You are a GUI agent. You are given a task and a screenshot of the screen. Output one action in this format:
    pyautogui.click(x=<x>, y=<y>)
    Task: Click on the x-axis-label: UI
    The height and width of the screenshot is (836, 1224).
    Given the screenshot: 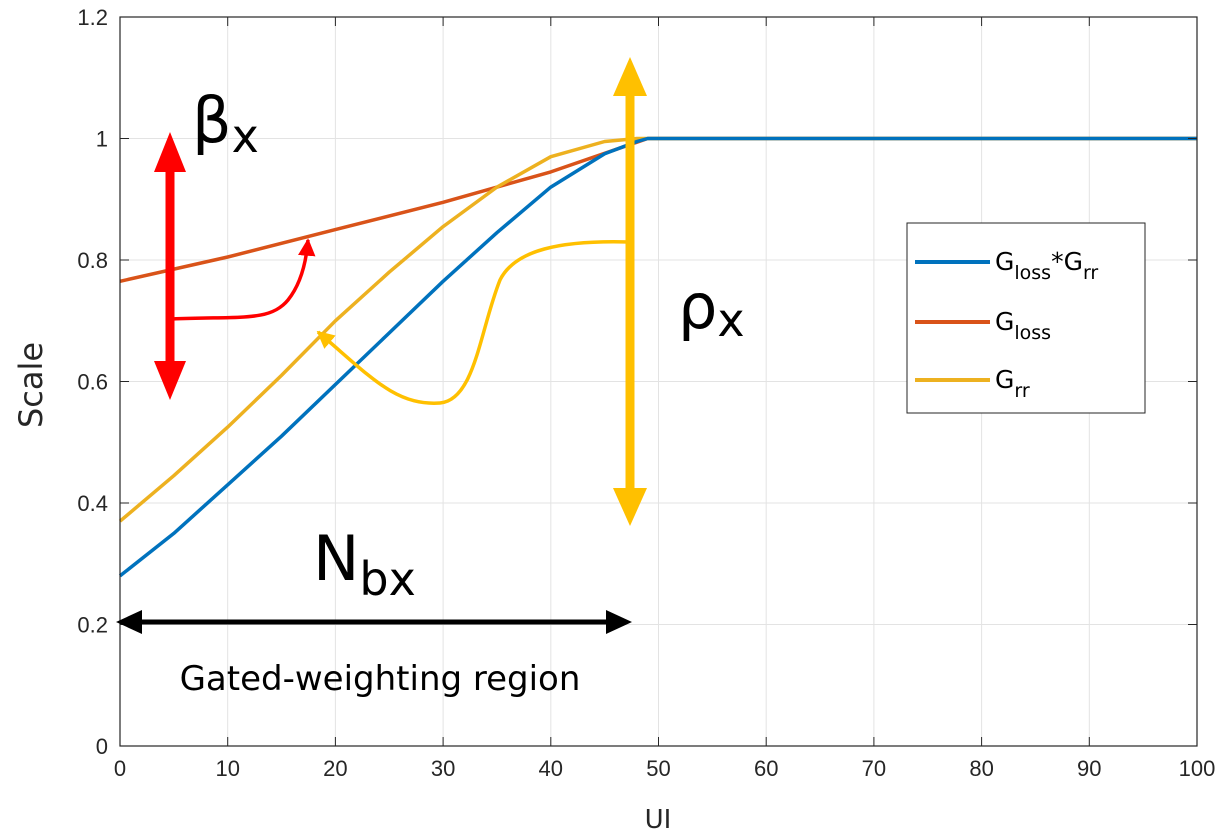 What is the action you would take?
    pyautogui.click(x=658, y=820)
    